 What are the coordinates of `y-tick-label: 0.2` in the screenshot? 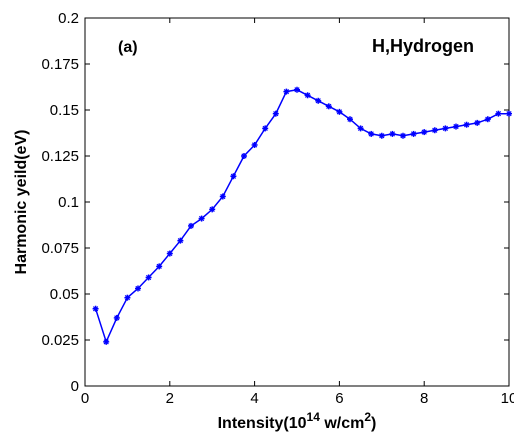 It's located at (68, 18).